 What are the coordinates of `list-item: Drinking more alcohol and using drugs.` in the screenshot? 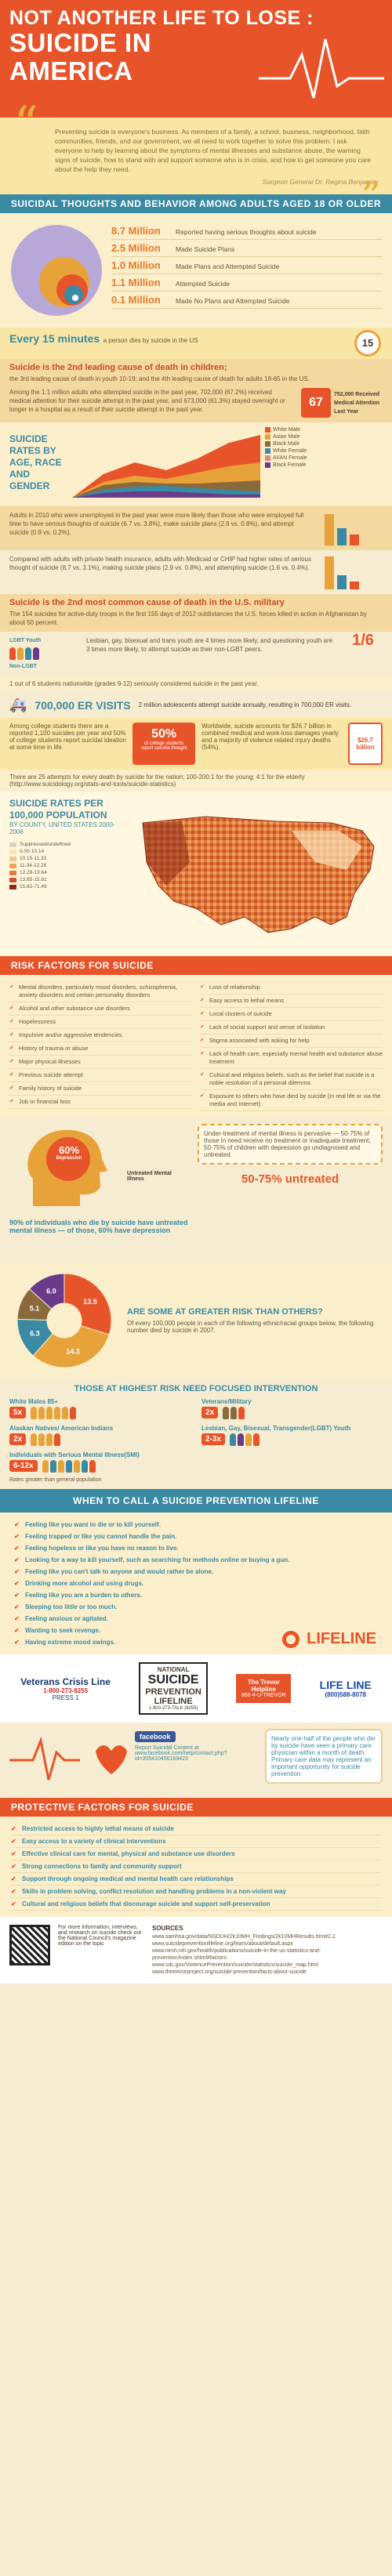 It's located at (198, 1583).